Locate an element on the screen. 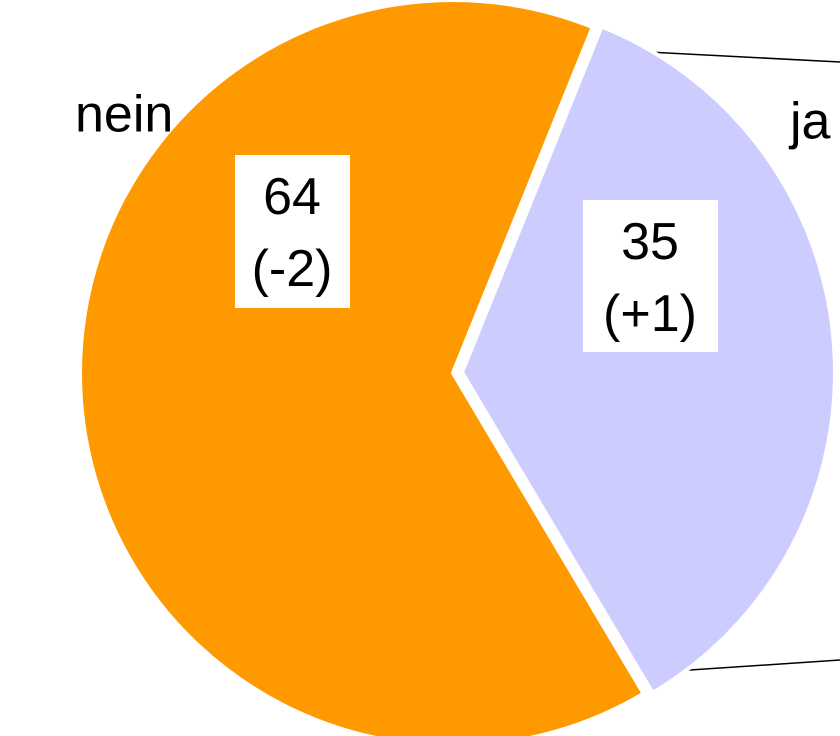  connector-line is located at coordinates (743, 57).